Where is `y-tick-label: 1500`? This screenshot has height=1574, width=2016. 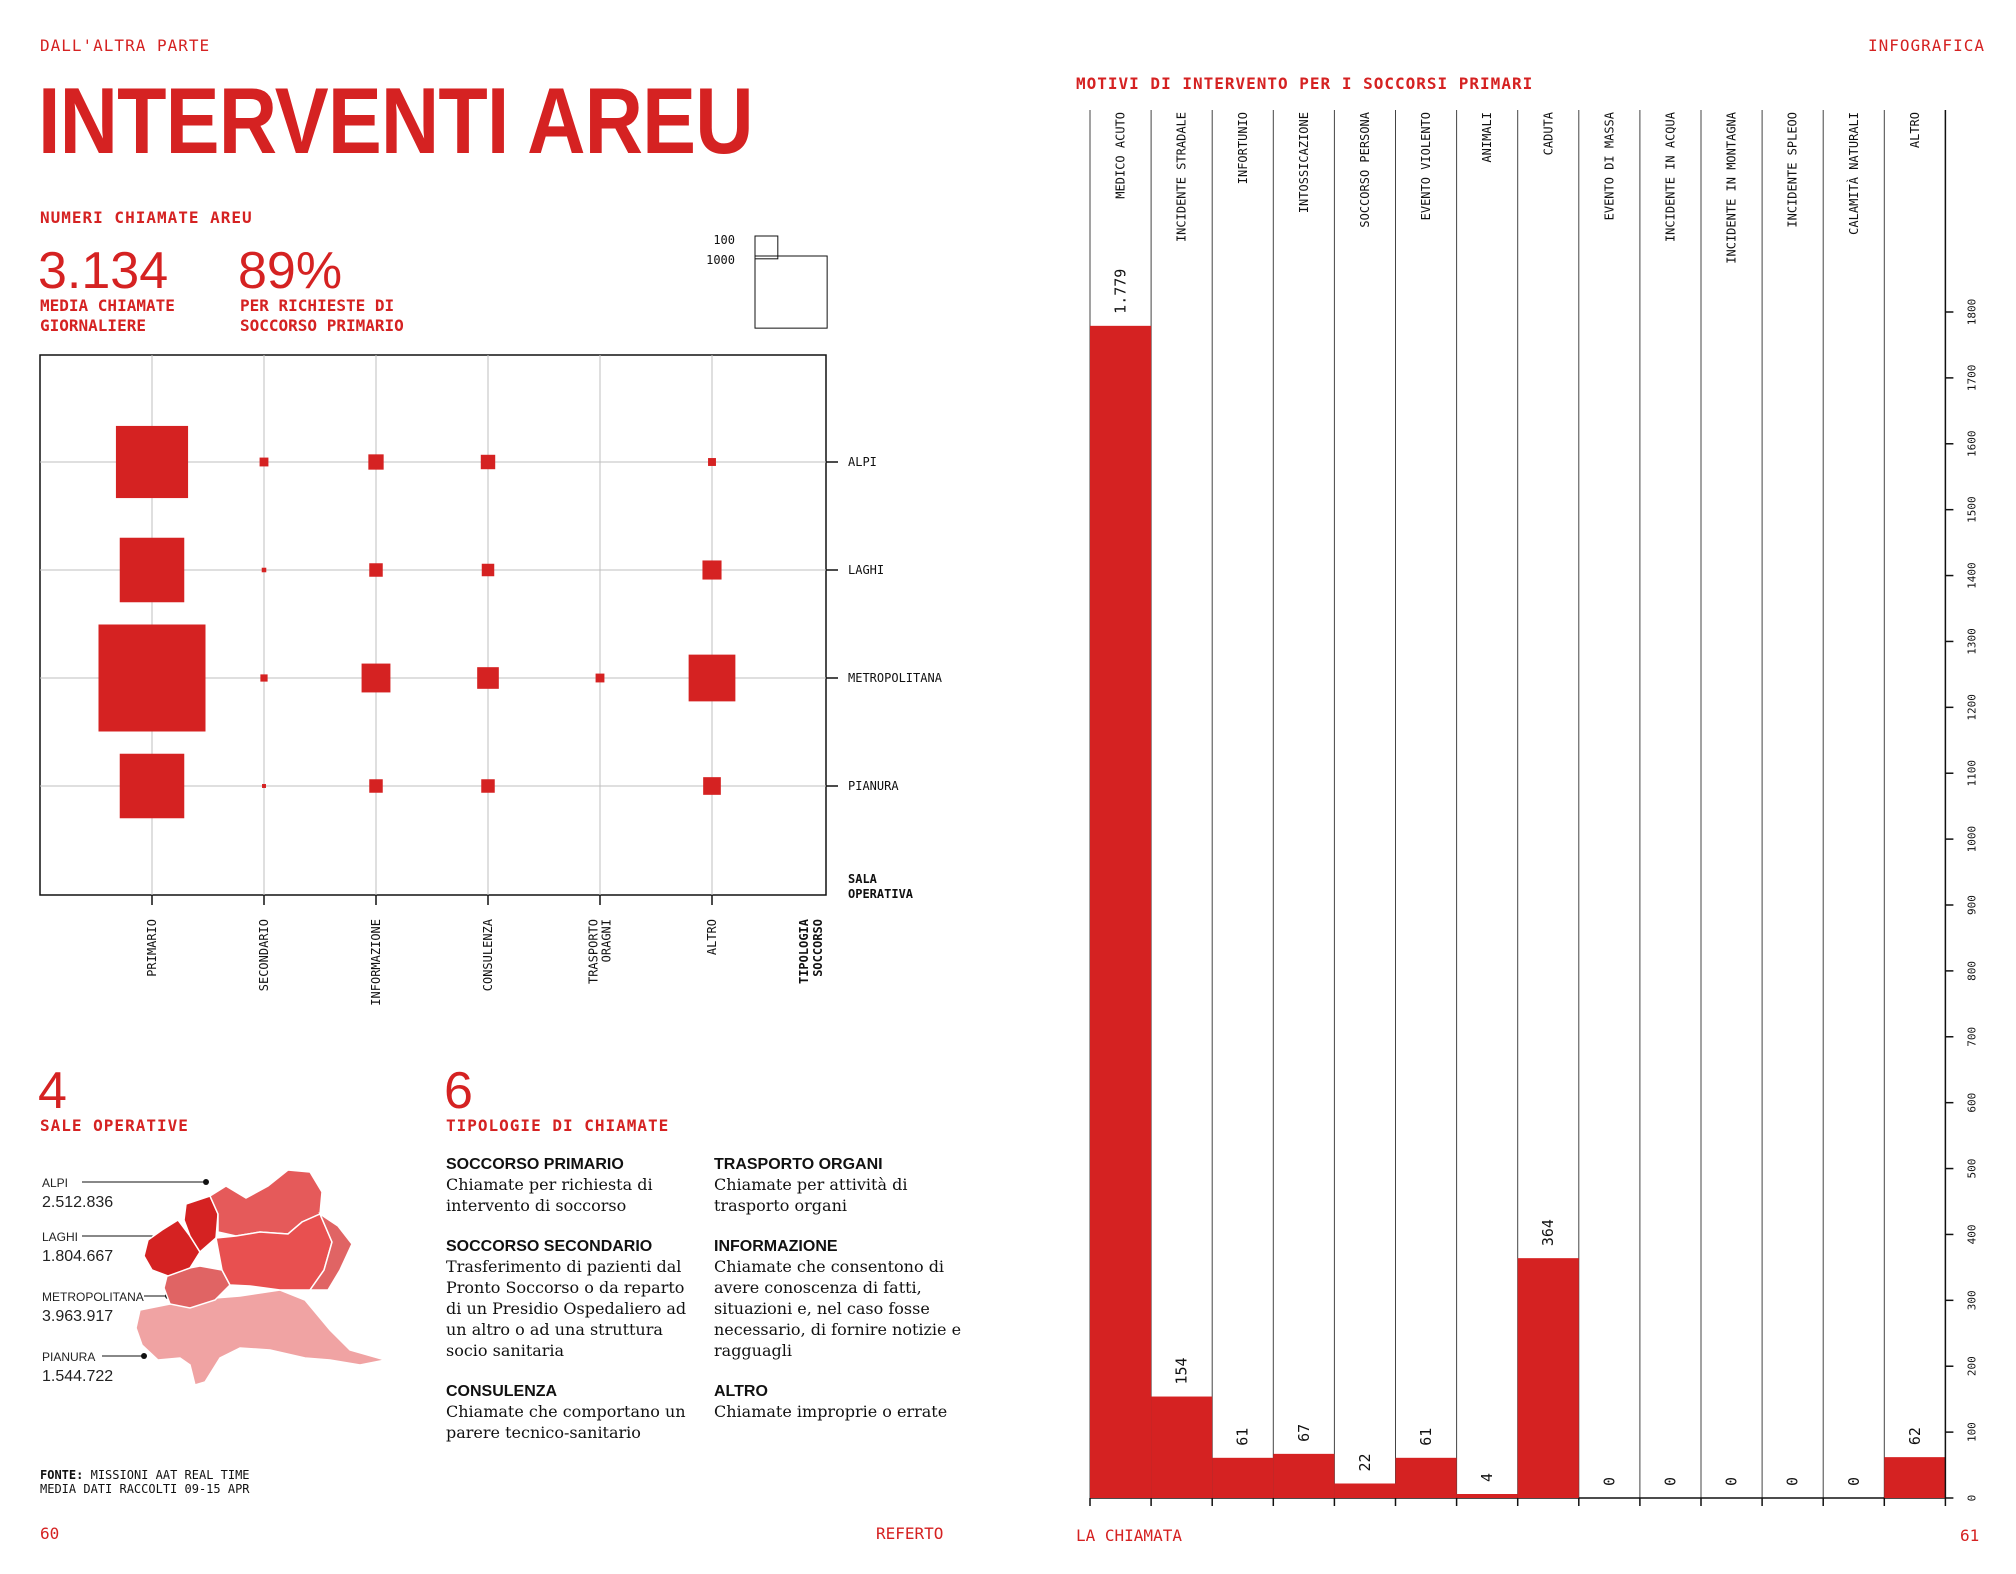
y-tick-label: 1500 is located at coordinates (1971, 509).